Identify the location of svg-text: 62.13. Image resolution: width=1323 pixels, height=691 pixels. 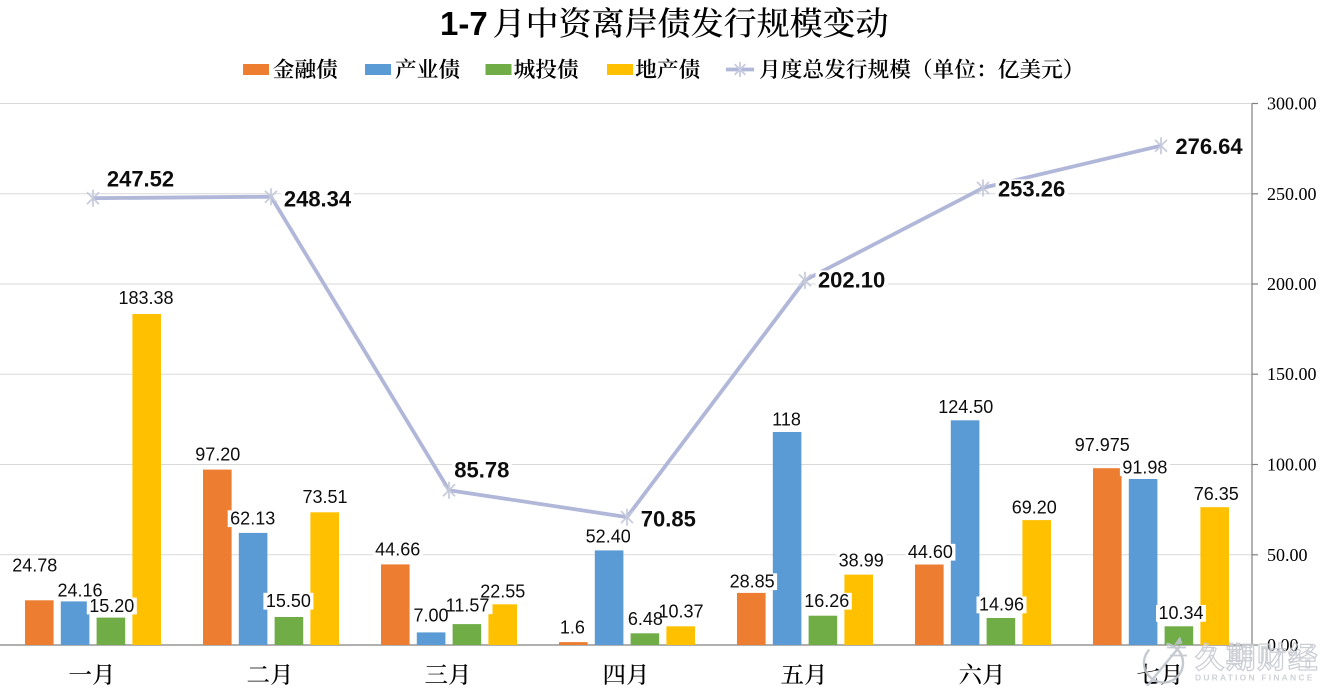
(252, 519).